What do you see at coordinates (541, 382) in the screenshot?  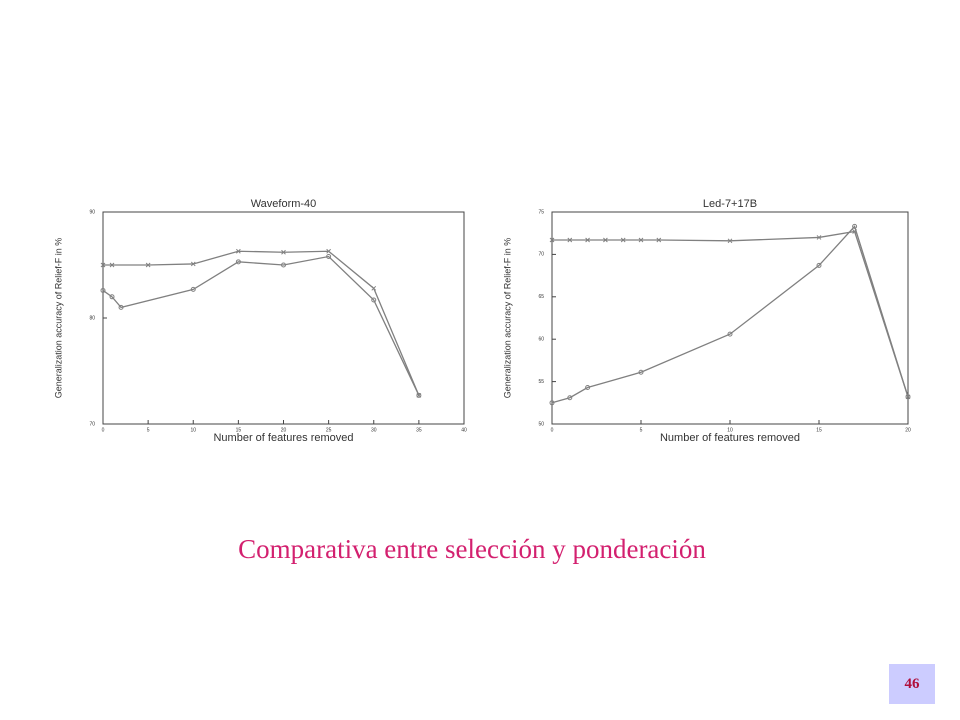 I see `y-tick-label: 55` at bounding box center [541, 382].